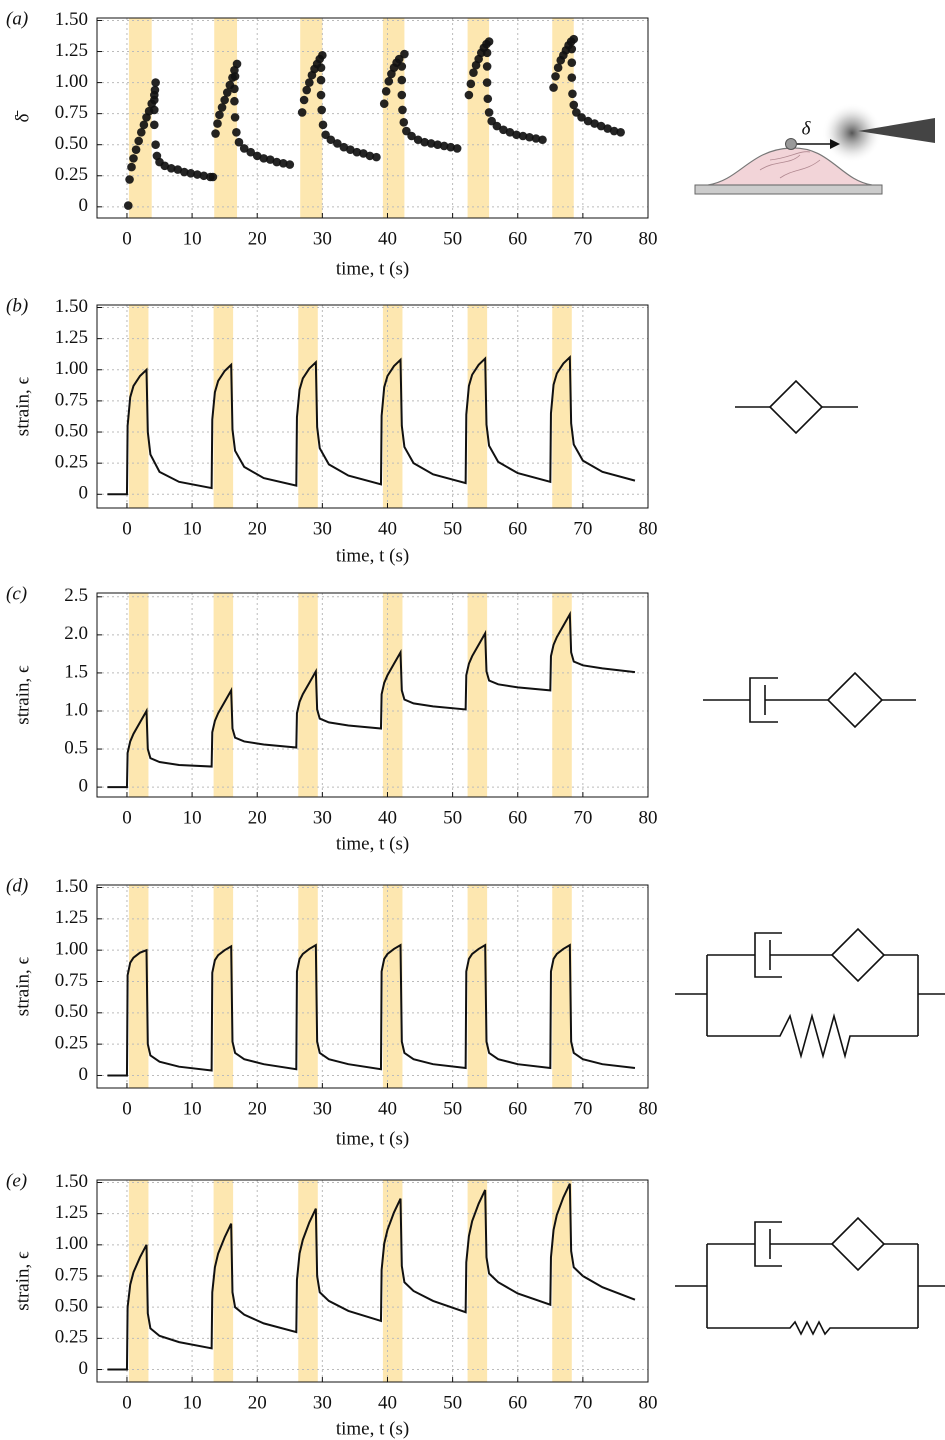  What do you see at coordinates (387, 817) in the screenshot?
I see `x-tick-label: 40` at bounding box center [387, 817].